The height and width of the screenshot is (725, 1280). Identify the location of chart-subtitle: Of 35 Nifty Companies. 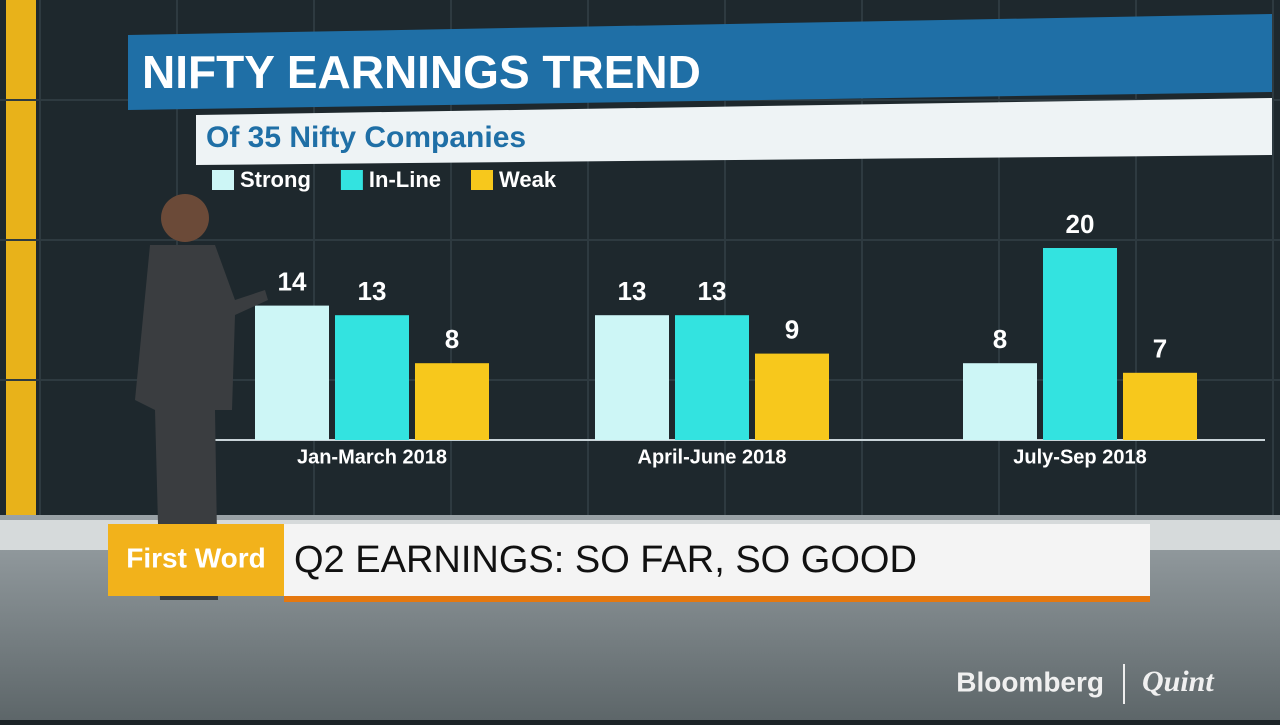
(366, 137).